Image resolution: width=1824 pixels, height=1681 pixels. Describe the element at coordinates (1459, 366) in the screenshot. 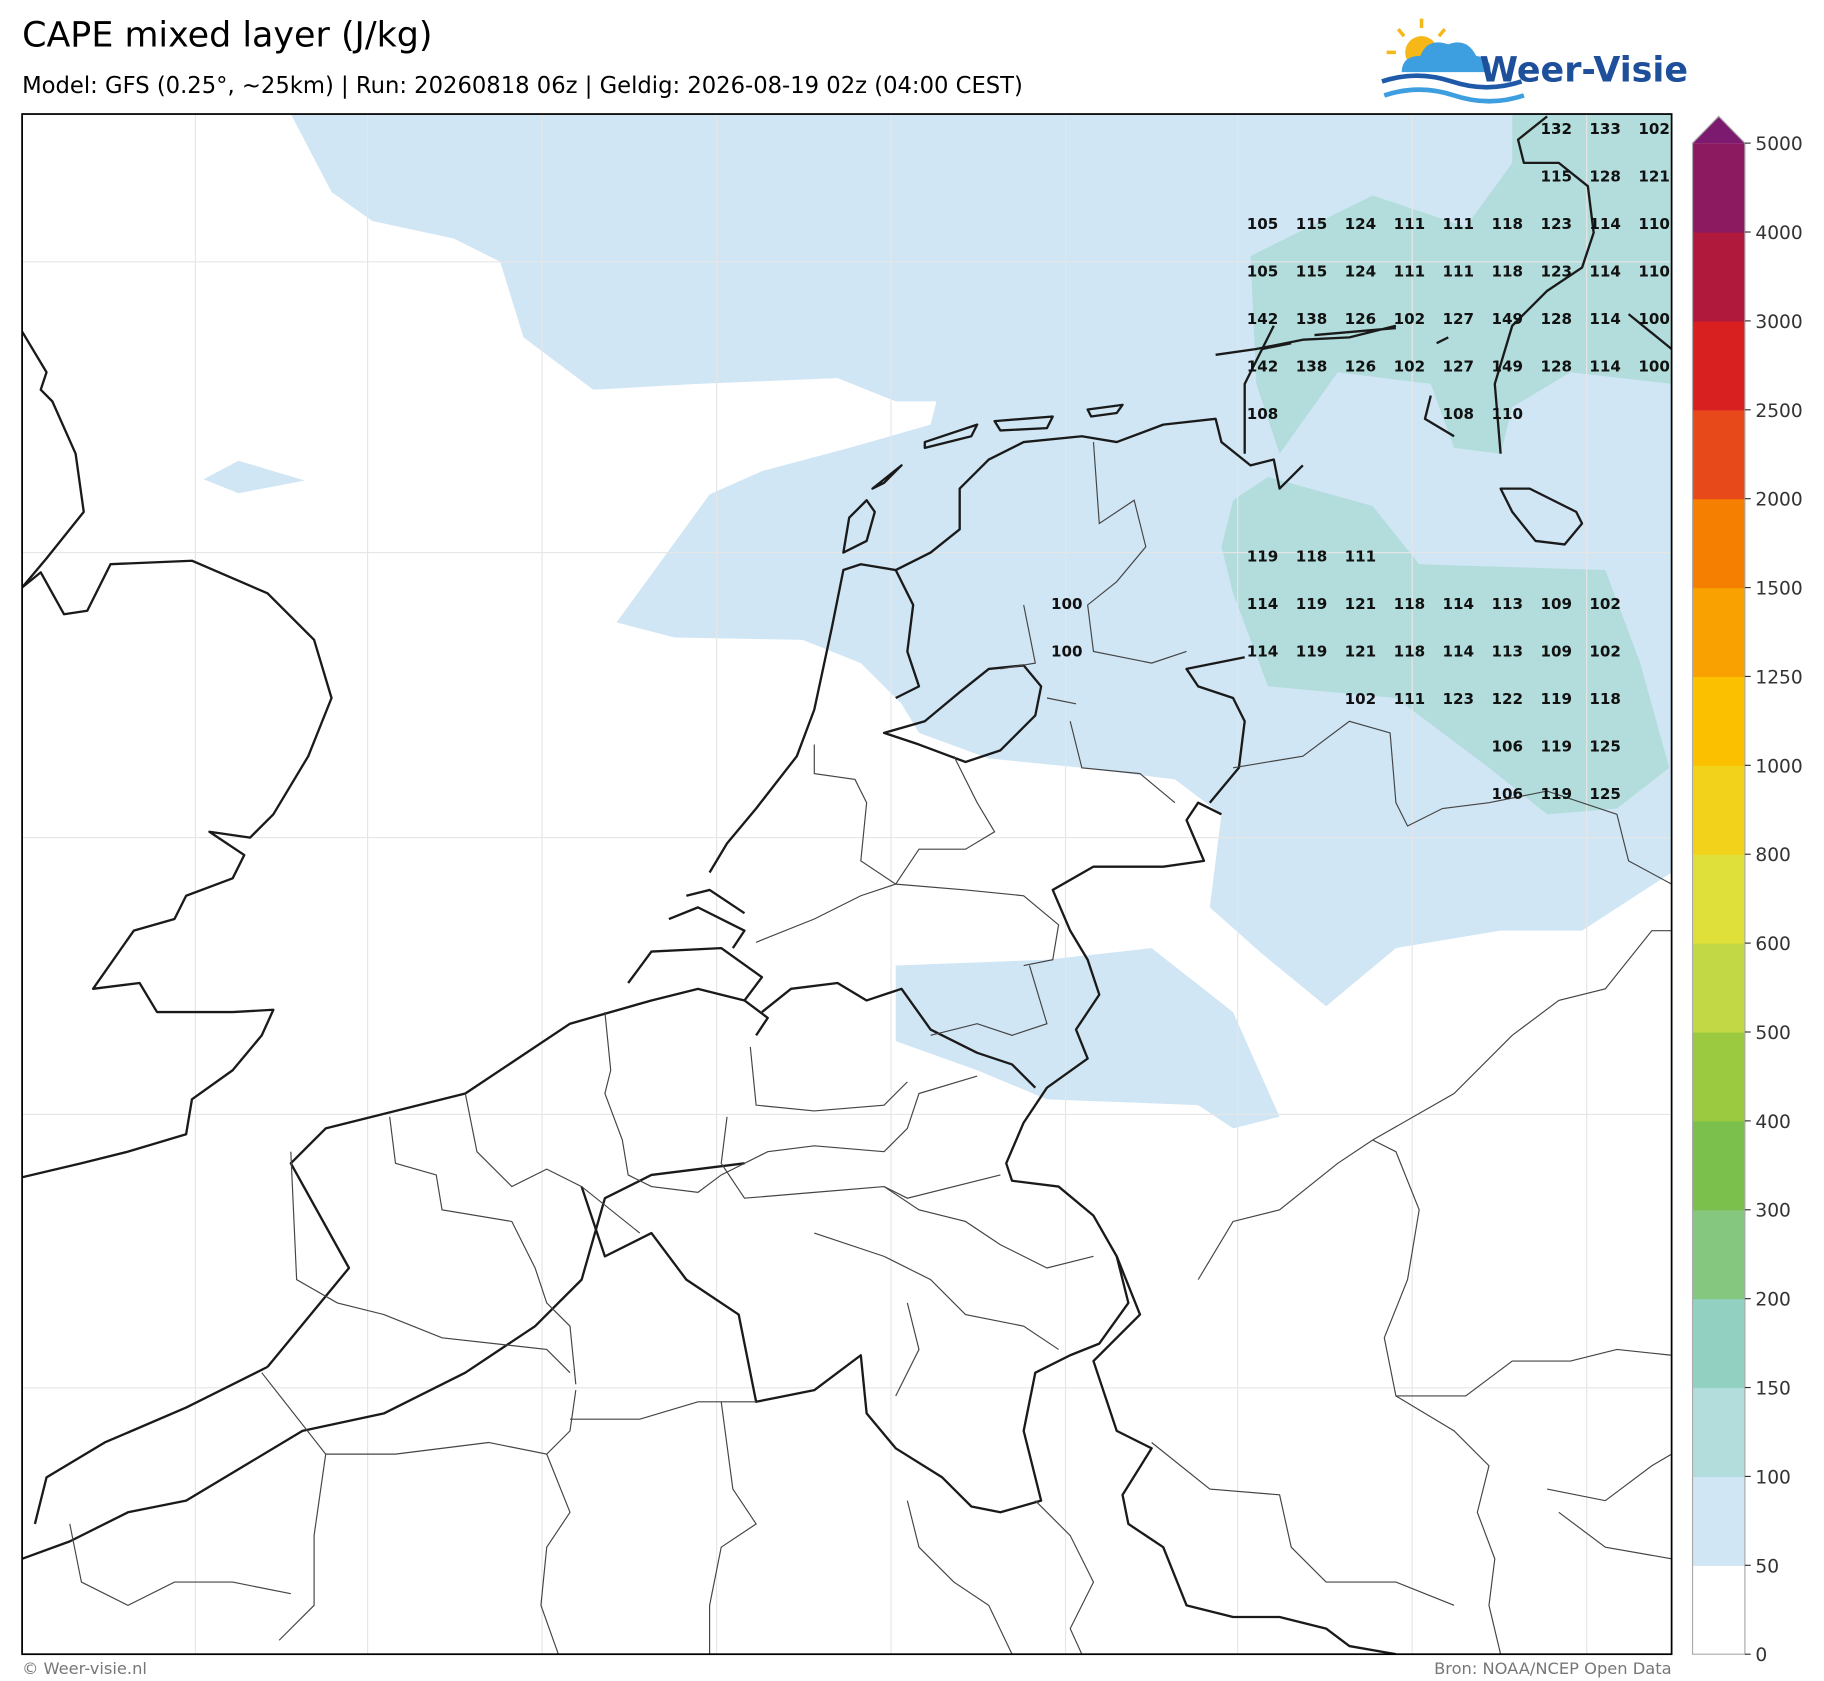

I see `value-label: 127` at that location.